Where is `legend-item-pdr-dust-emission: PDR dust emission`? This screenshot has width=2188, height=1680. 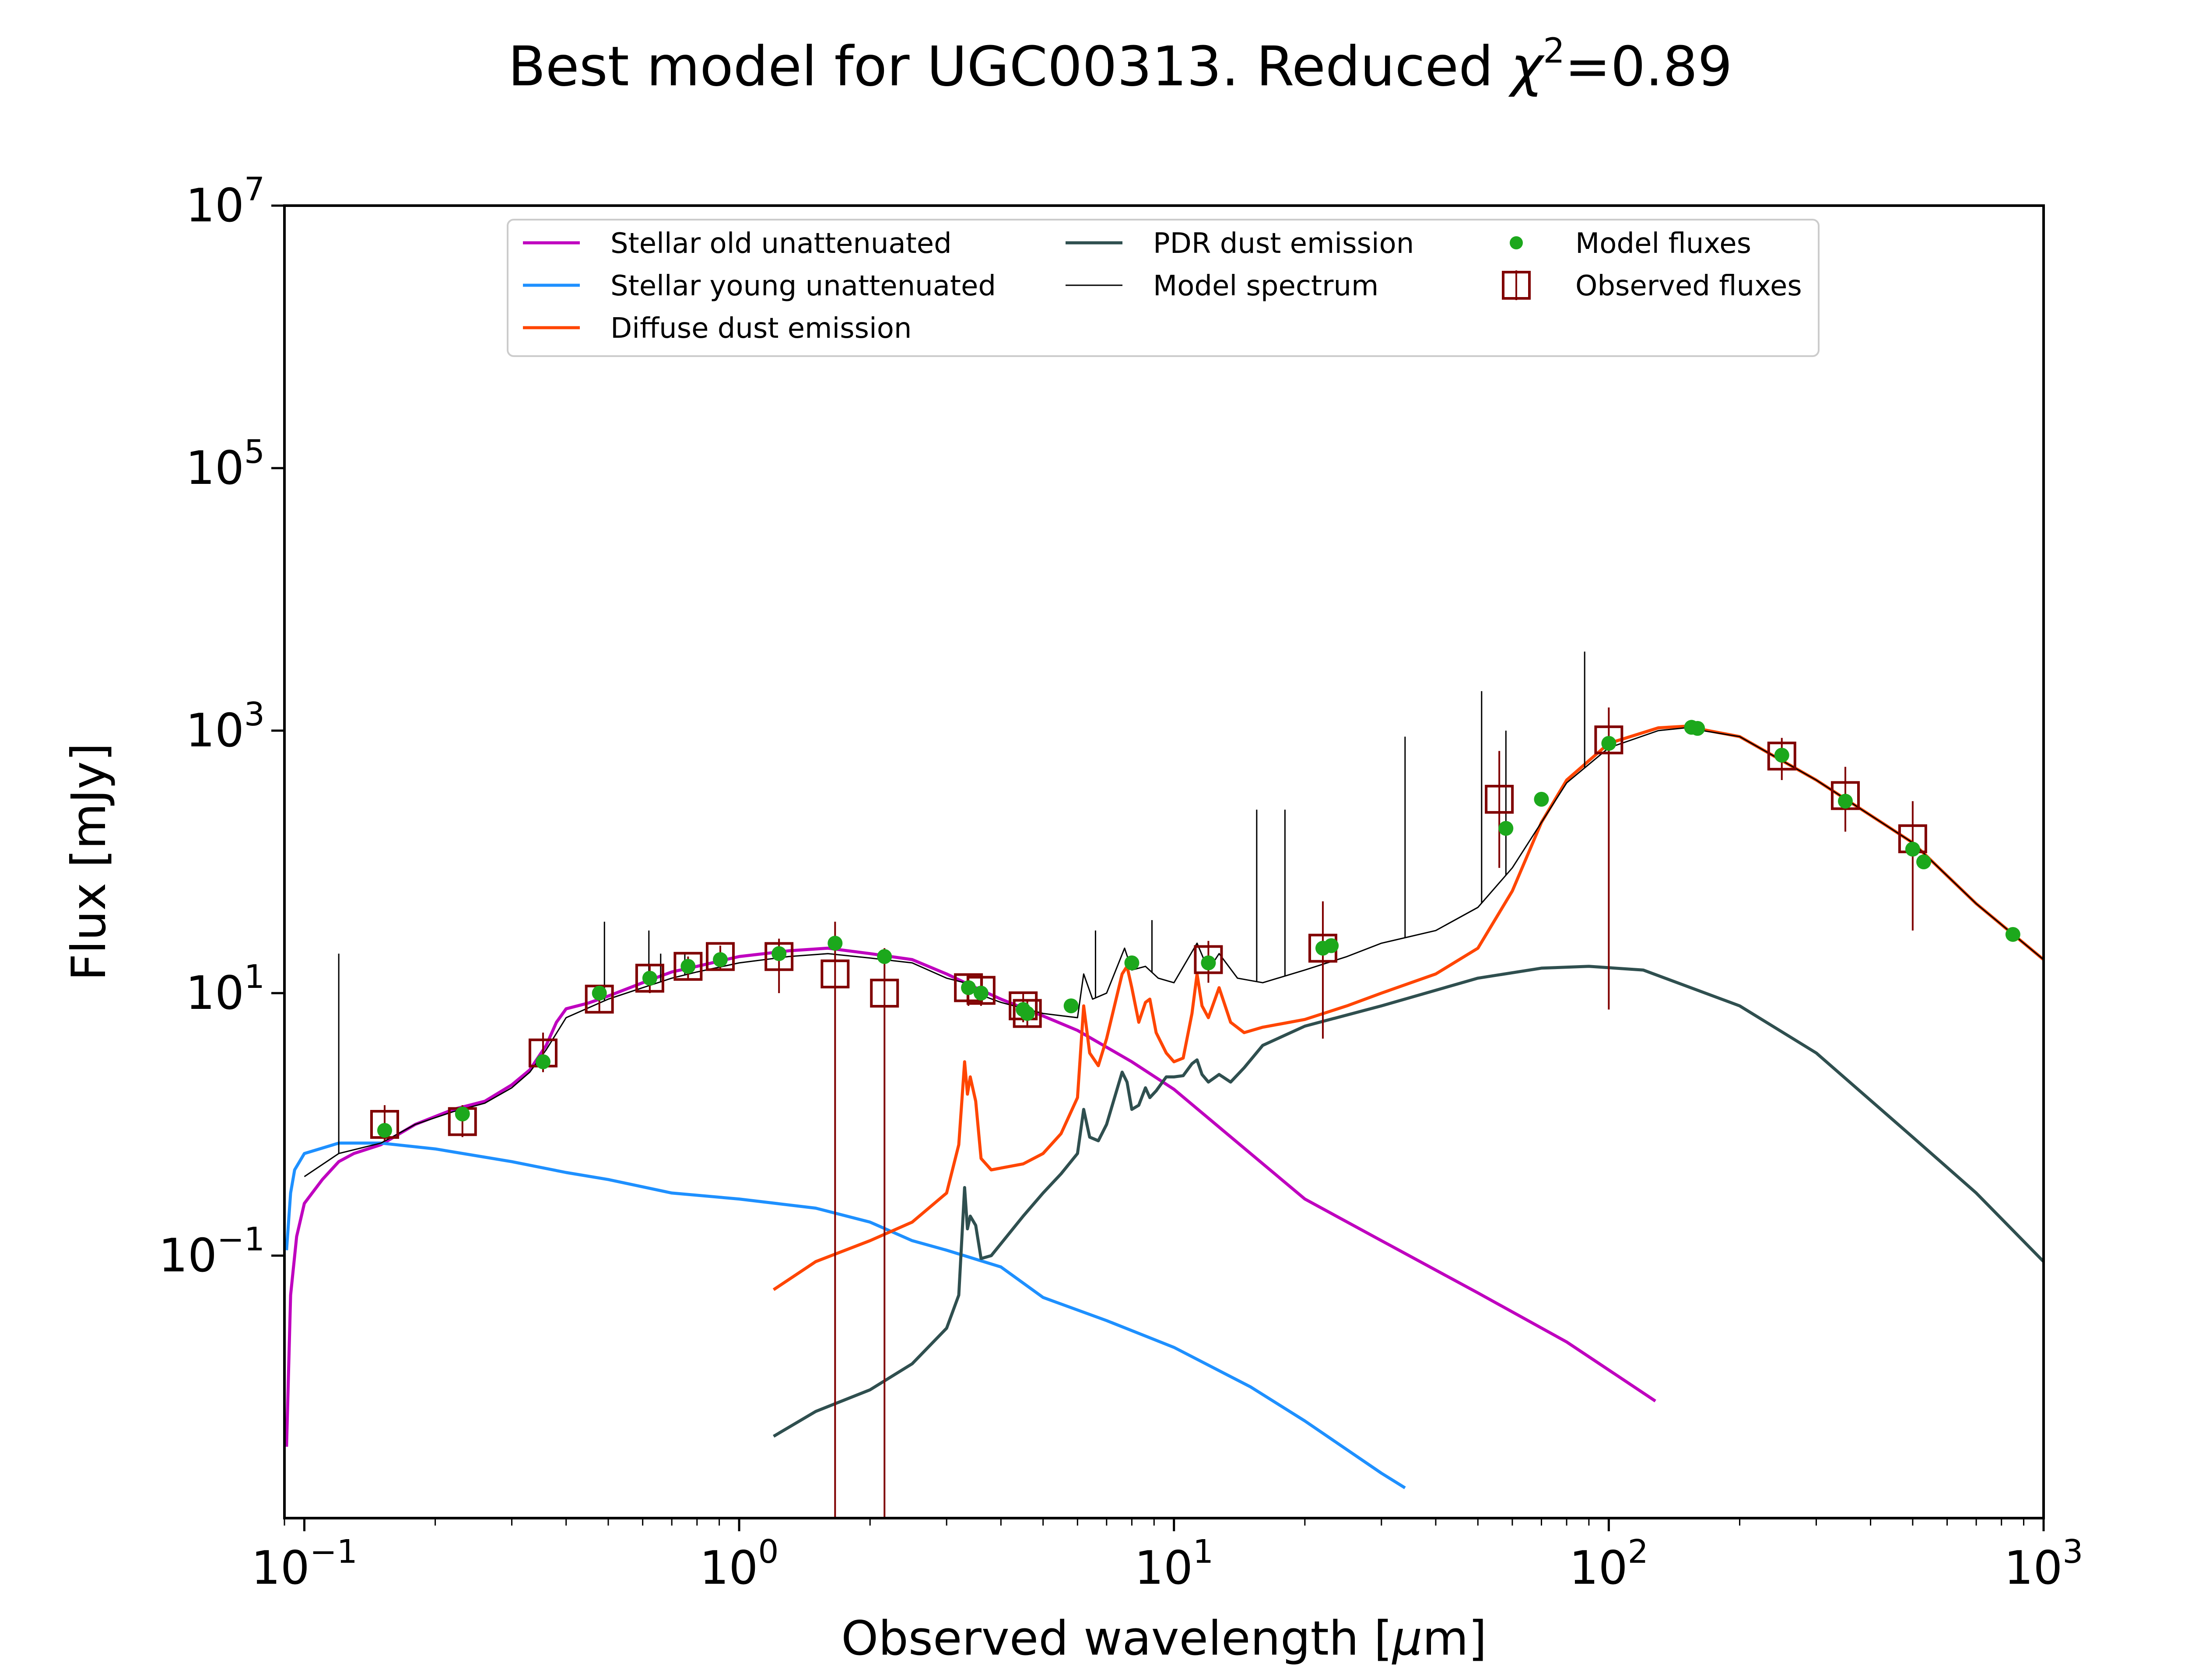
legend-item-pdr-dust-emission: PDR dust emission is located at coordinates (1240, 244).